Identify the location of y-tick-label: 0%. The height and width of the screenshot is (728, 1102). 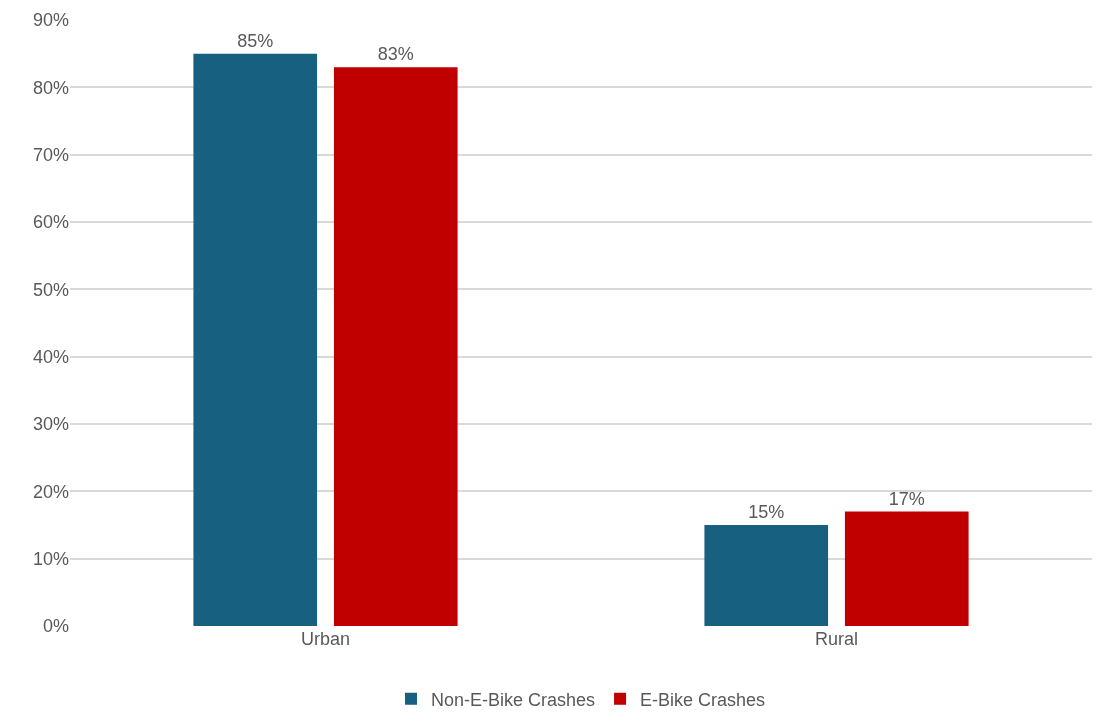
(55, 626).